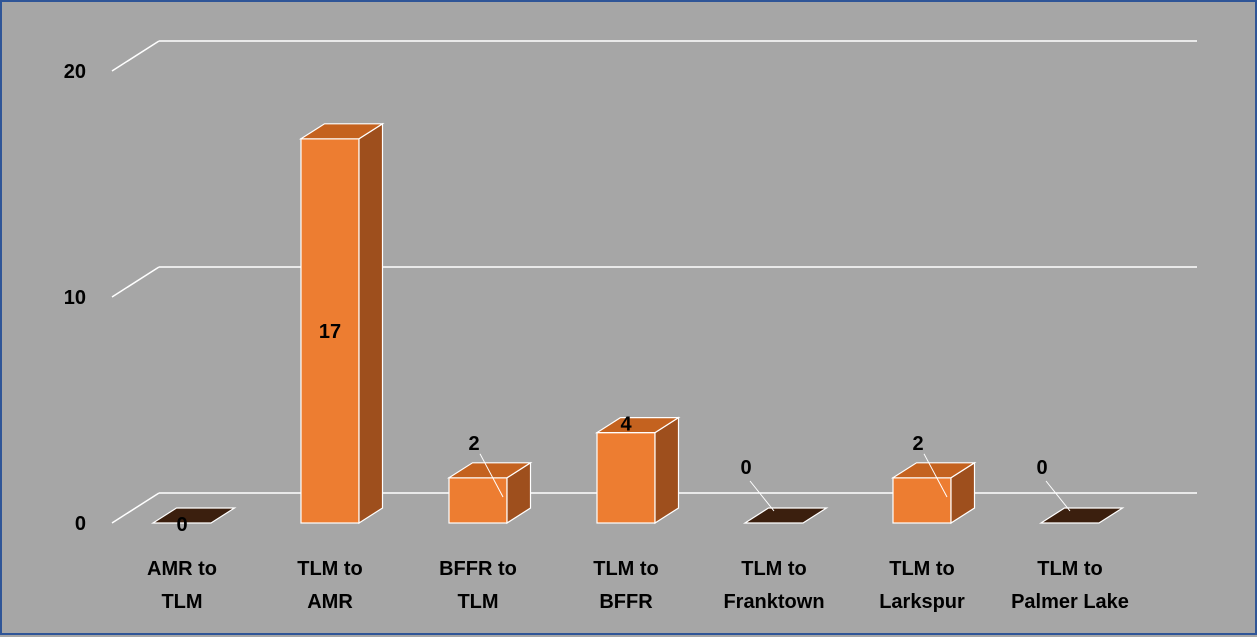 Image resolution: width=1257 pixels, height=637 pixels. Describe the element at coordinates (330, 602) in the screenshot. I see `x-category-label-line: AMR` at that location.